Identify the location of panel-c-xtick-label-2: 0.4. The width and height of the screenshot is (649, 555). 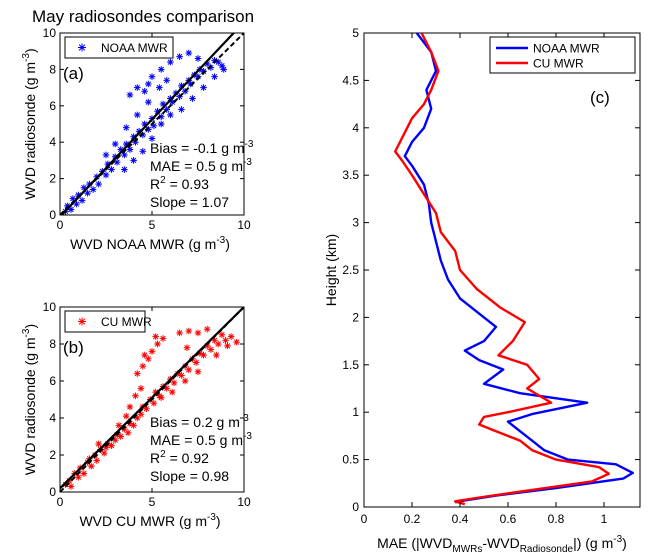
(460, 519).